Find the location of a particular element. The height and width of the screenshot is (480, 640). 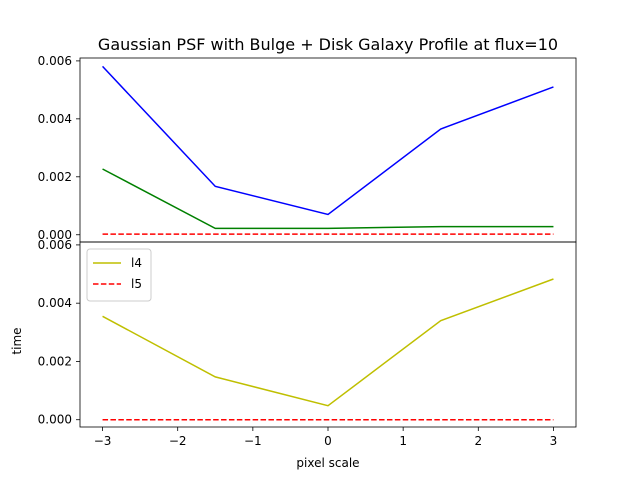

x-axis-label: pixel scale is located at coordinates (327, 463).